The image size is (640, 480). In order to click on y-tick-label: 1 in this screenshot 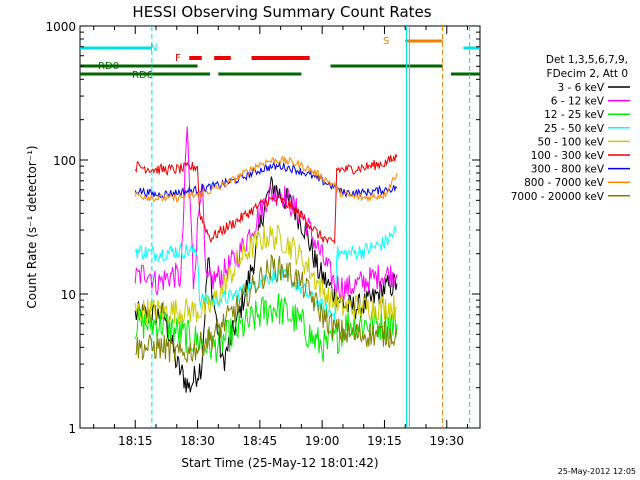, I will do `click(72, 429)`.